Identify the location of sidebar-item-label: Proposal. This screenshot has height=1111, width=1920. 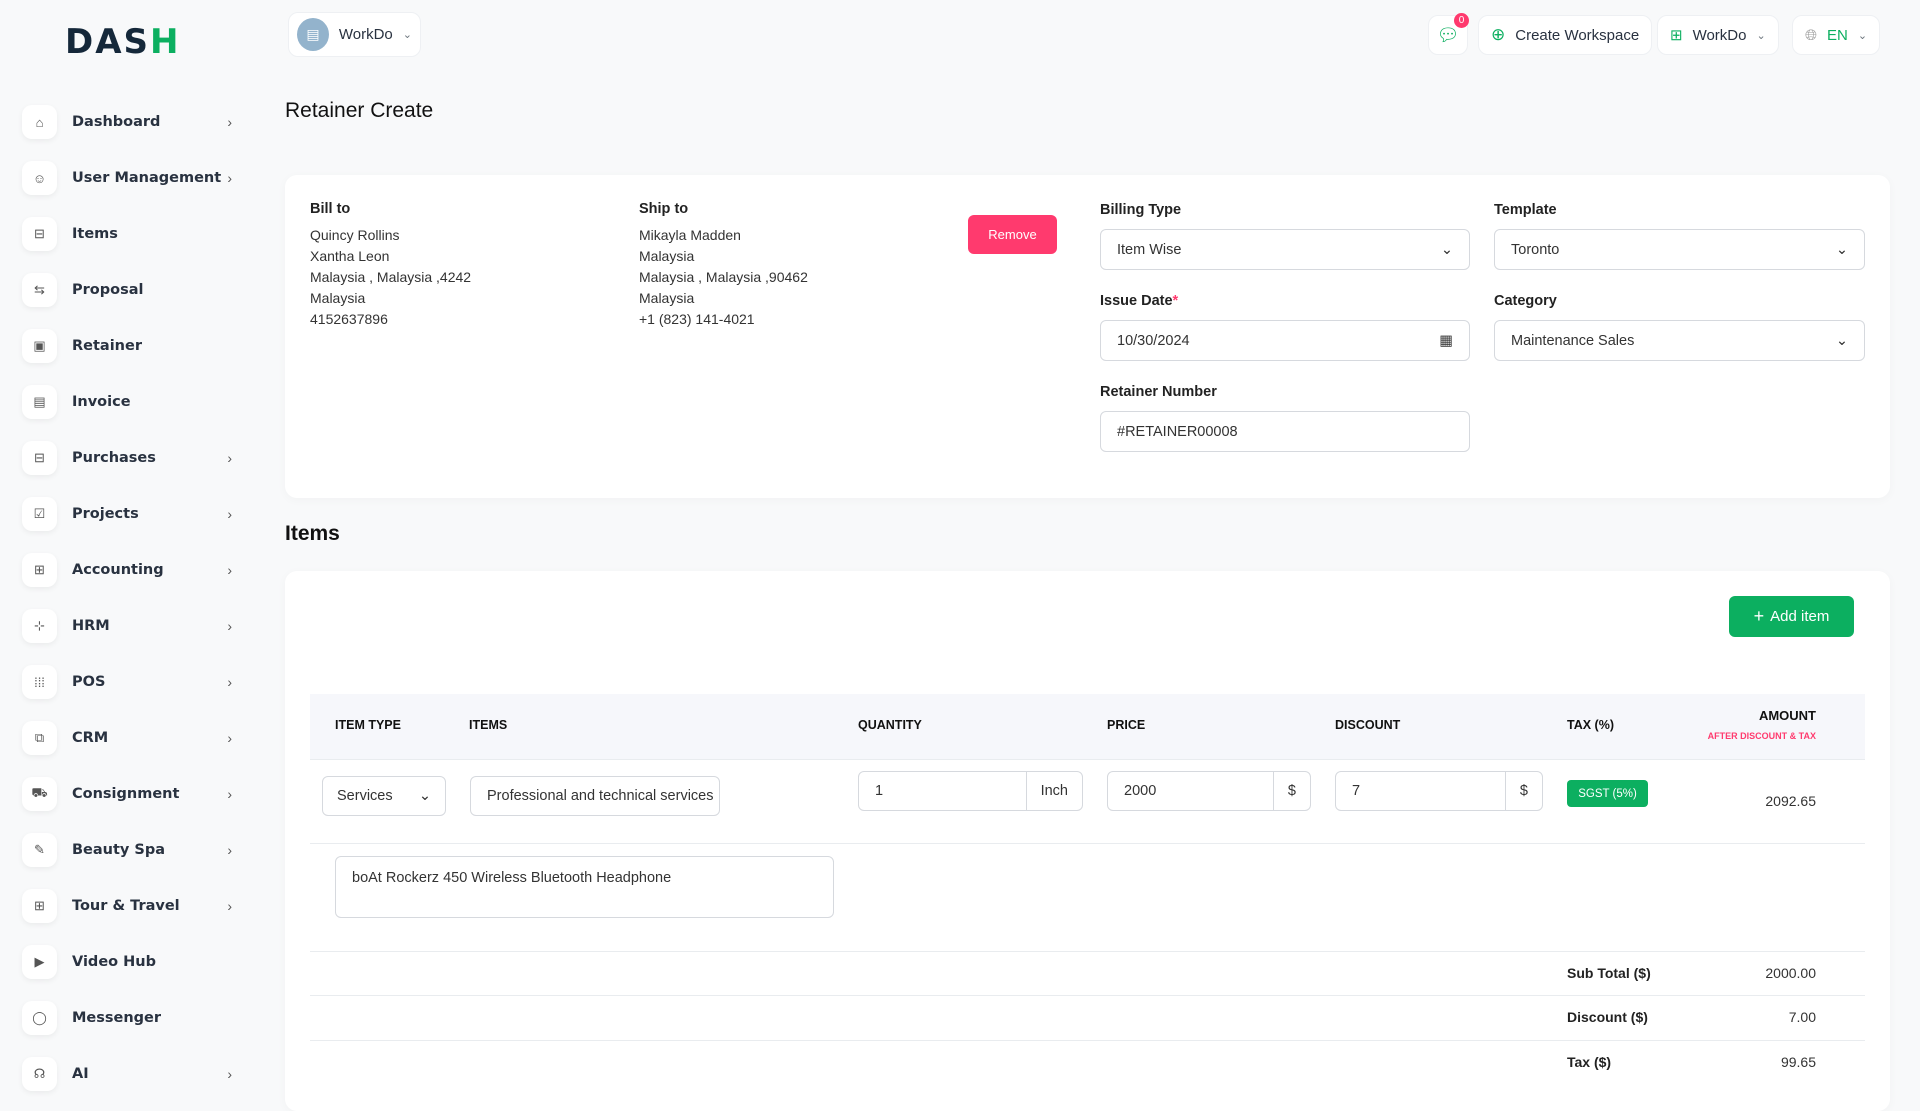
(108, 290).